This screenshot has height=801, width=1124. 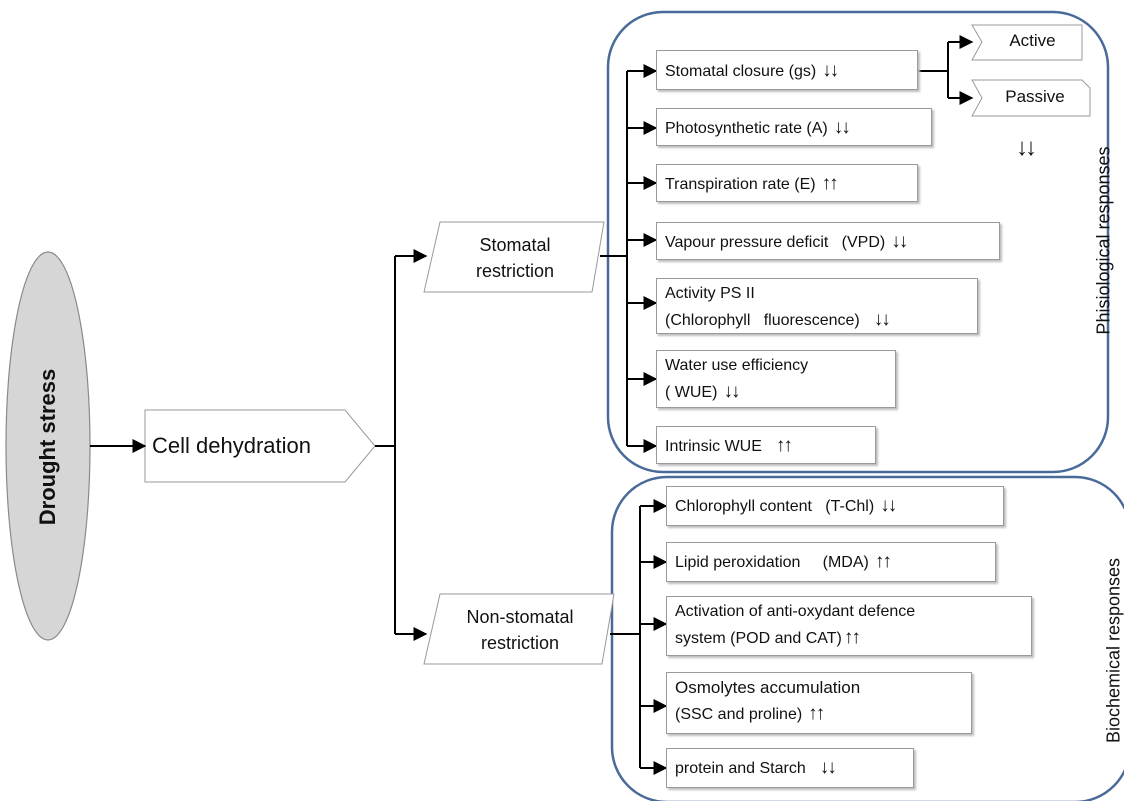 I want to click on antioxidant-line2: system (POD and CAT), so click(x=758, y=638).